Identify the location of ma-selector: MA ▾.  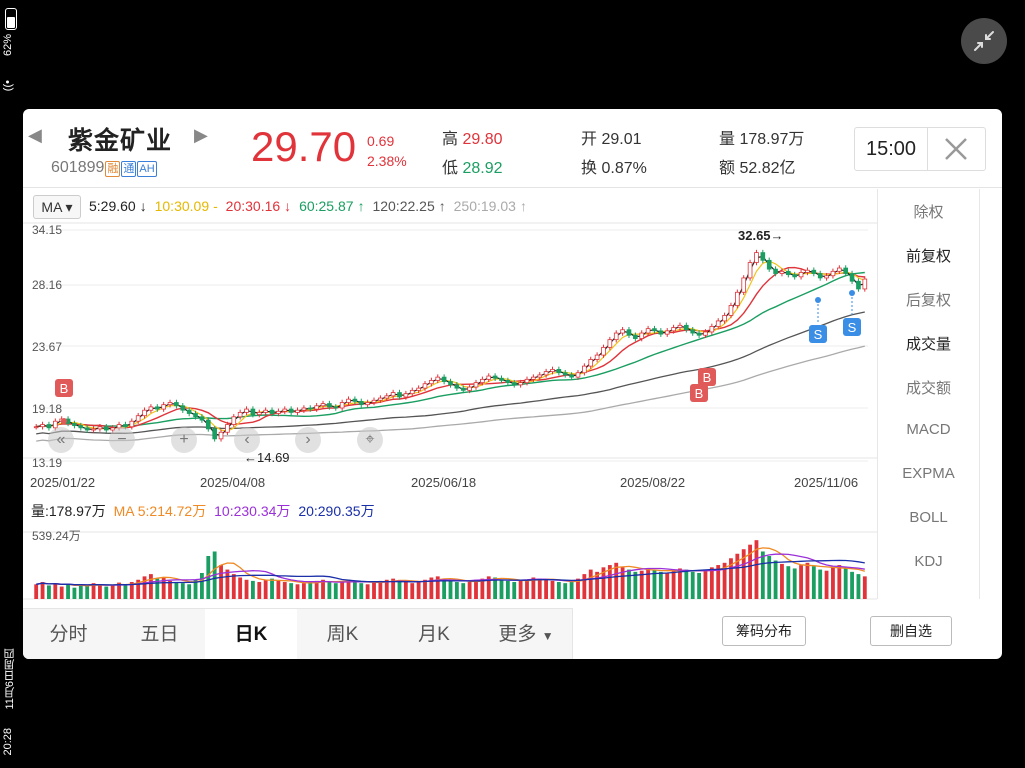
(57, 207).